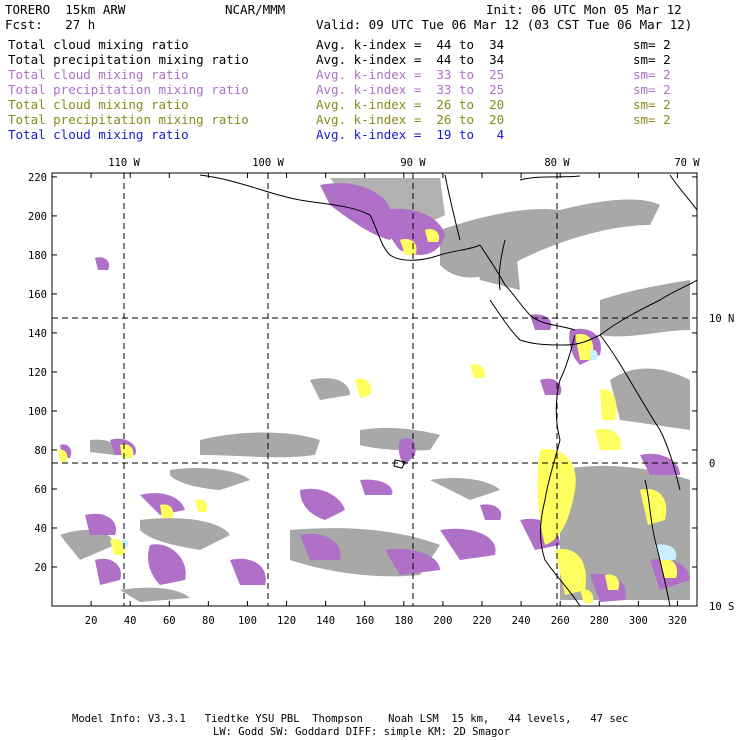 This screenshot has width=740, height=740. Describe the element at coordinates (413, 163) in the screenshot. I see `longitude-label: 90 W` at that location.